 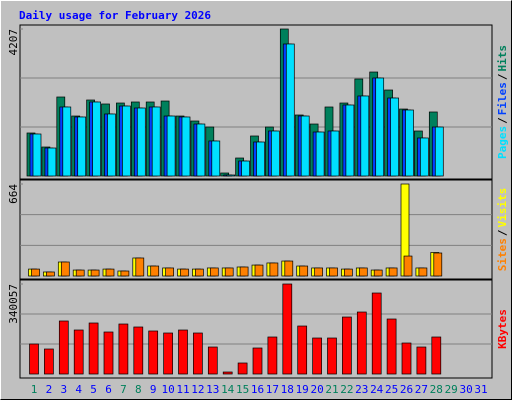 What do you see at coordinates (391, 389) in the screenshot?
I see `x-tick-label: 25` at bounding box center [391, 389].